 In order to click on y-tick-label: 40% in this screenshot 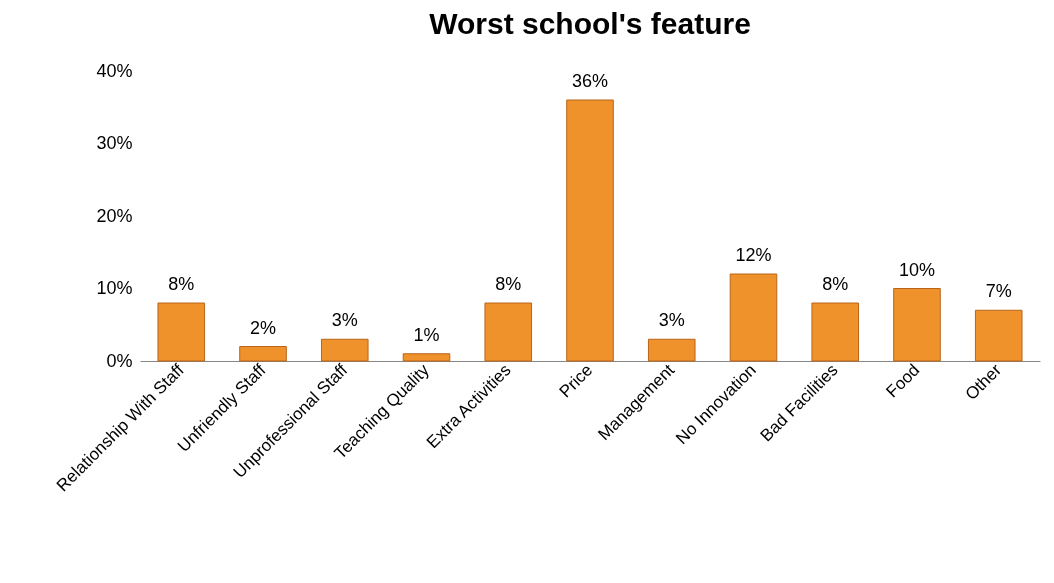, I will do `click(114, 70)`.